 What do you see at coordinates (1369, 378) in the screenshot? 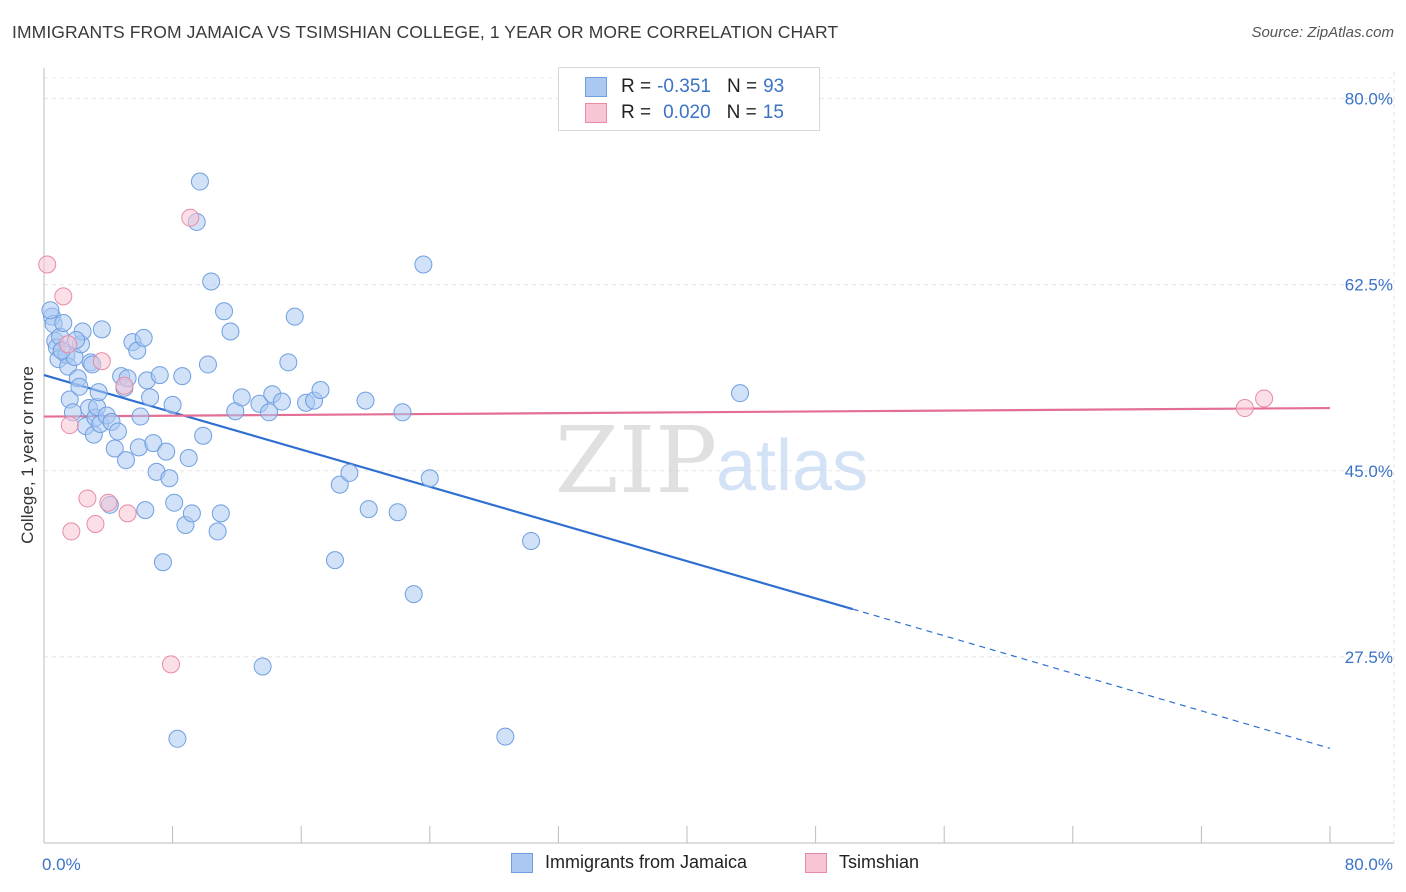
I see `y-tick-labels: 27.5% 45.0% 62.5% 80.0%` at bounding box center [1369, 378].